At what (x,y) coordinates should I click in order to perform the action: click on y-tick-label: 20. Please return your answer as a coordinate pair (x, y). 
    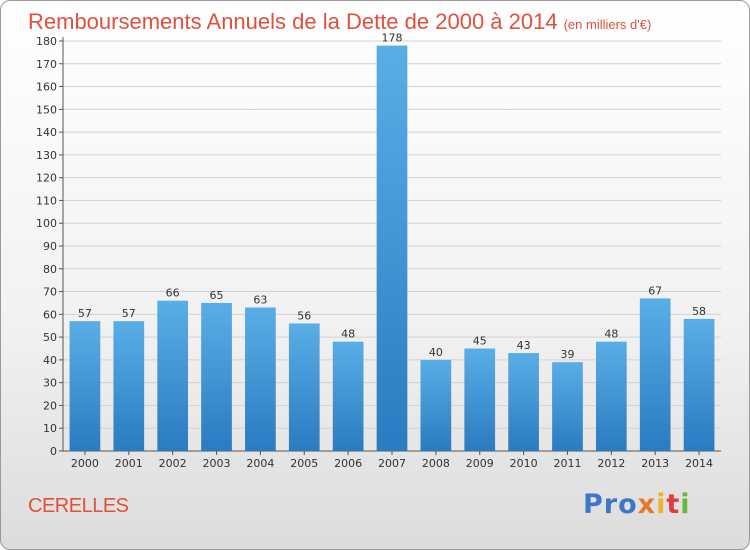
    Looking at the image, I should click on (50, 405).